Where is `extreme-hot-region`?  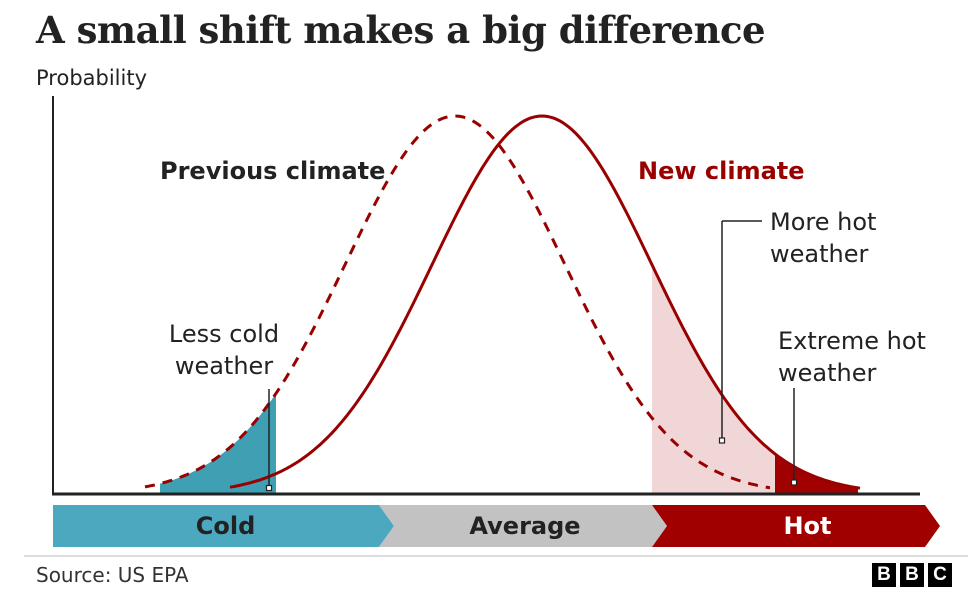 extreme-hot-region is located at coordinates (816, 473).